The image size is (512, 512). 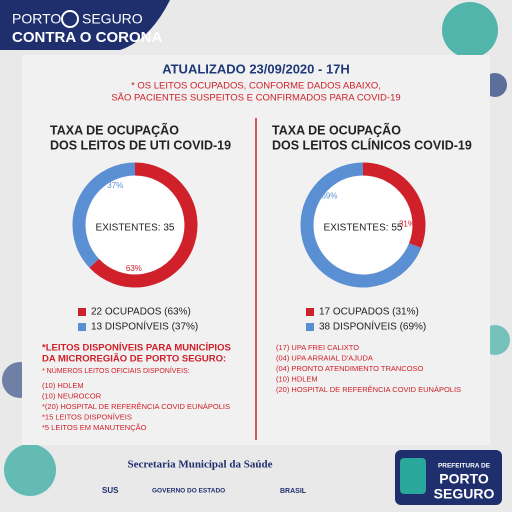 I want to click on note-item: (17) UPA FREI CALIXTO, so click(x=317, y=347).